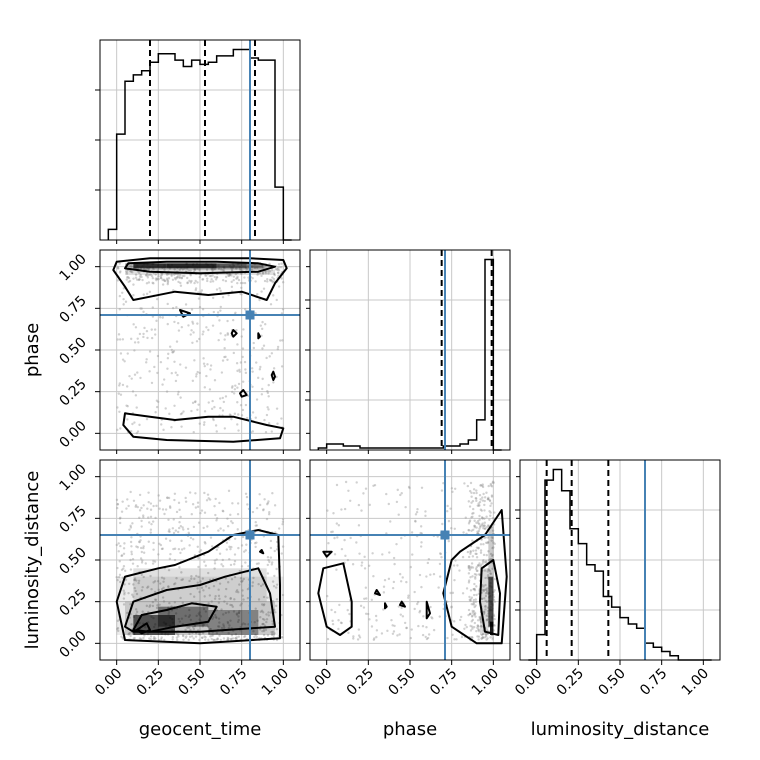 The height and width of the screenshot is (760, 760). Describe the element at coordinates (72, 477) in the screenshot. I see `y-tick-label: 1.00` at that location.